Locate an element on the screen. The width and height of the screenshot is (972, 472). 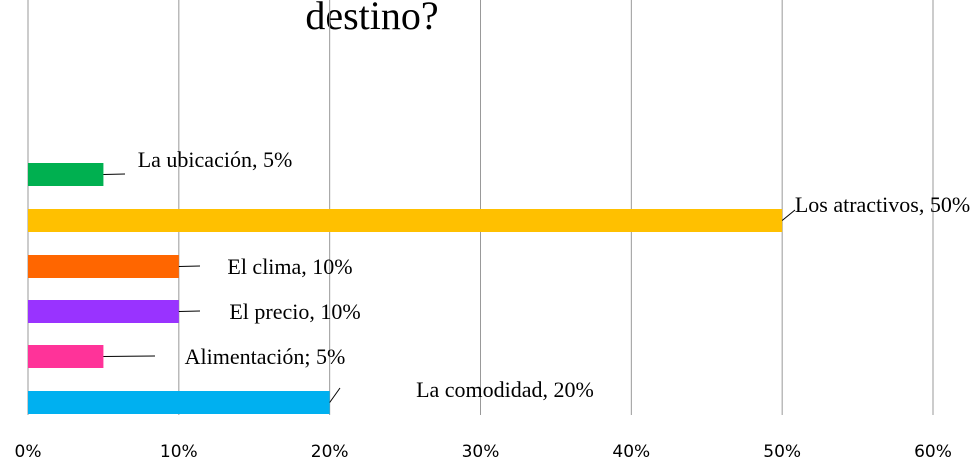
data-label: El precio, 10% is located at coordinates (295, 311).